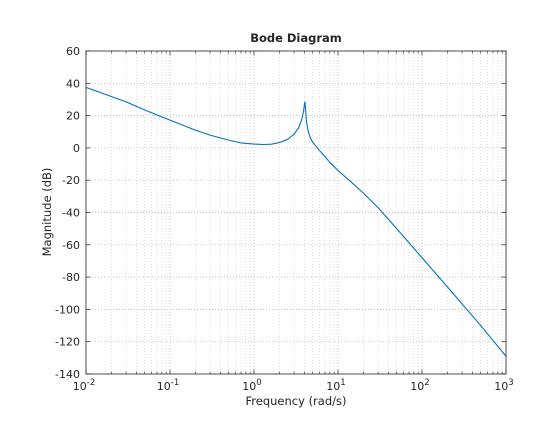  Describe the element at coordinates (71, 277) in the screenshot. I see `y-tick-label: -80` at that location.